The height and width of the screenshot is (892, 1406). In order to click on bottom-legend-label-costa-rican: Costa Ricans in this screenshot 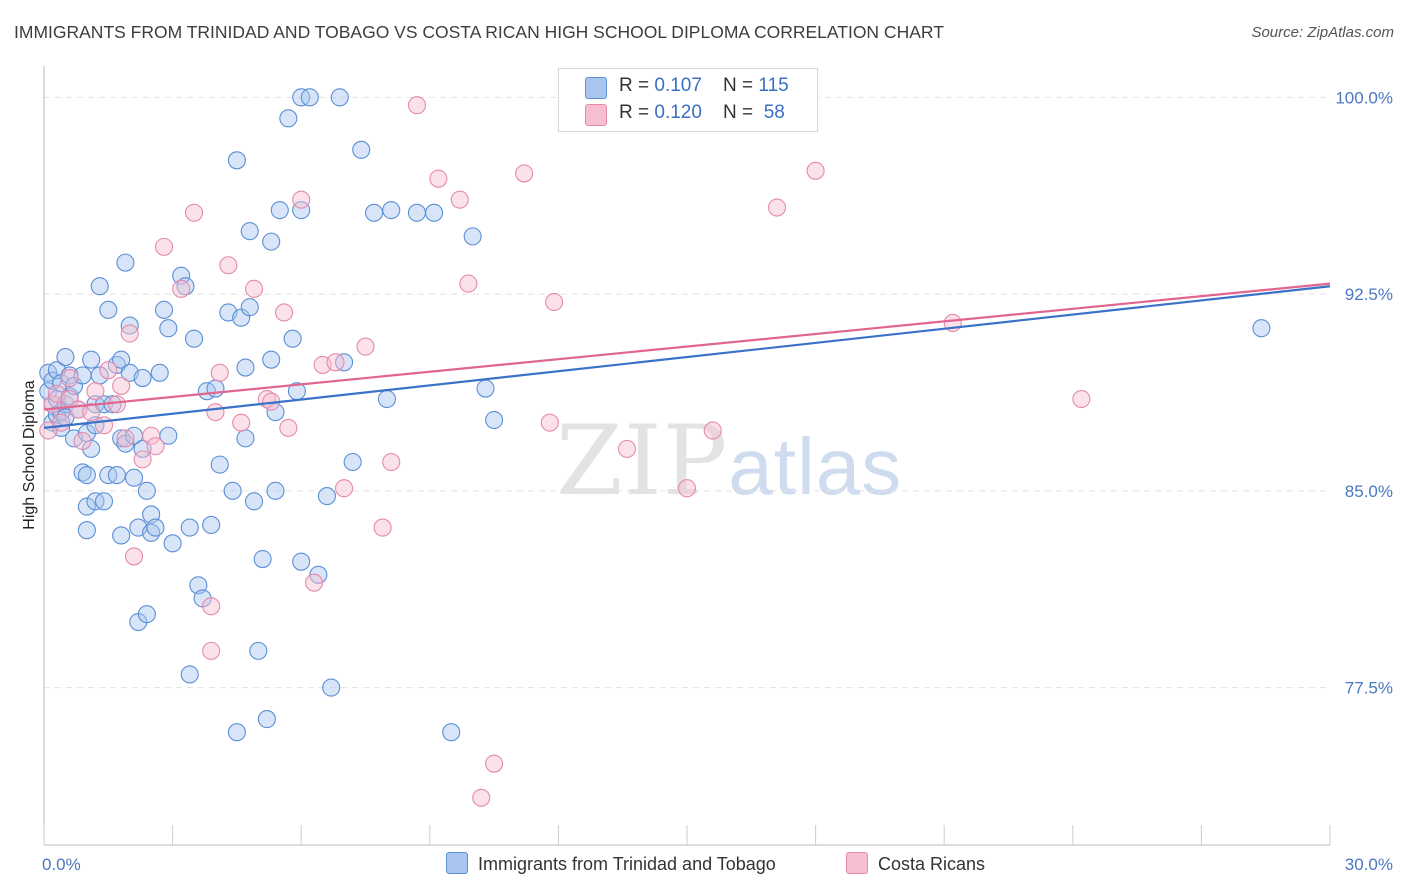, I will do `click(932, 864)`.